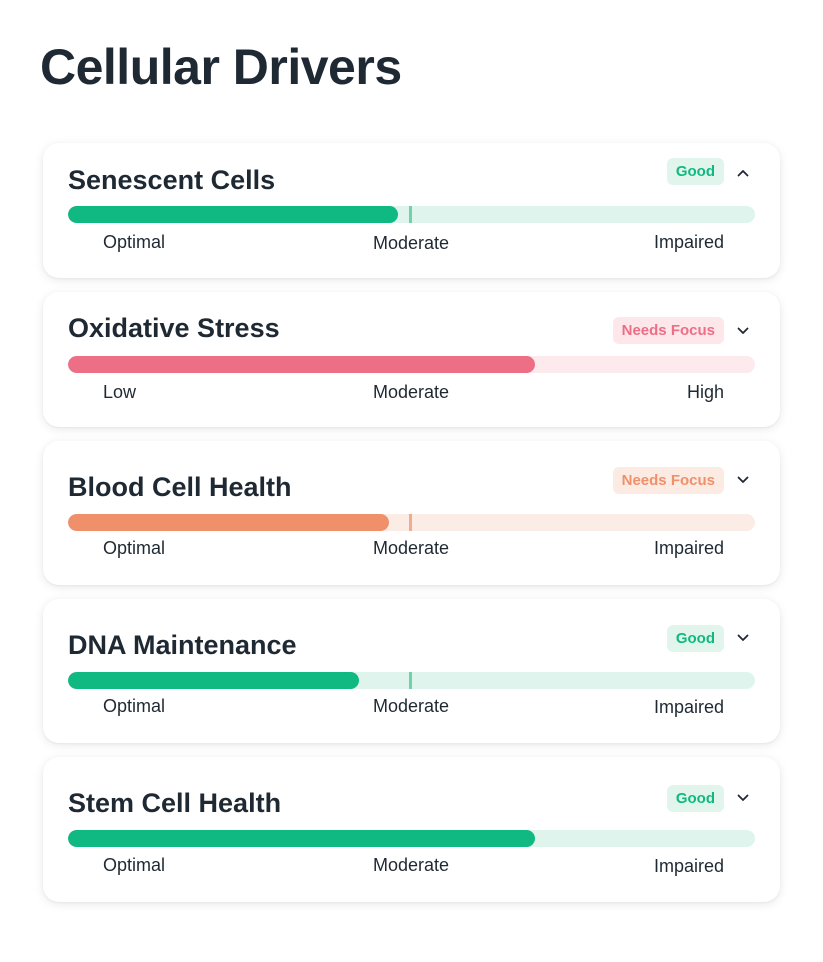 Image resolution: width=823 pixels, height=962 pixels. I want to click on card-title: Blood Cell Health, so click(180, 487).